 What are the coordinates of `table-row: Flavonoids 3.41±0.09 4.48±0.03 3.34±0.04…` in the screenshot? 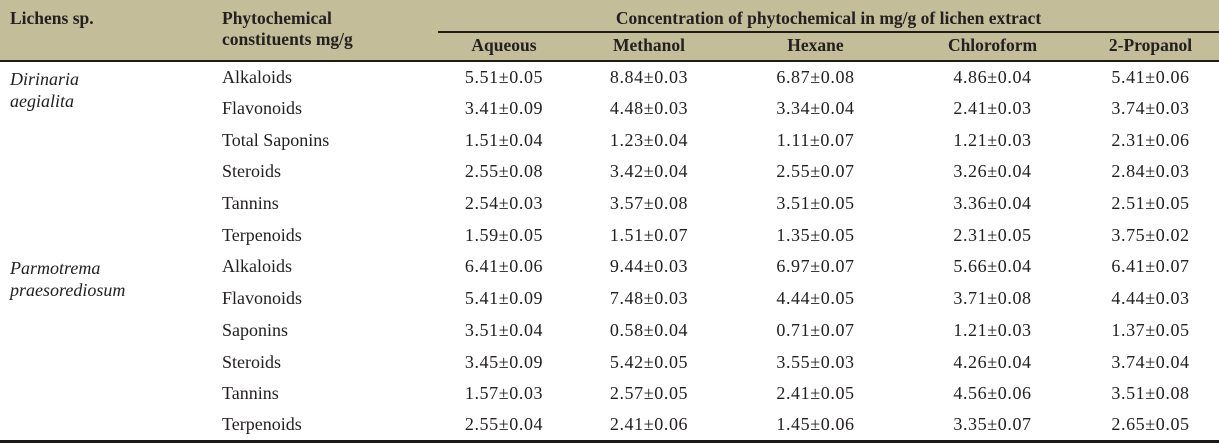 It's located at (609, 109).